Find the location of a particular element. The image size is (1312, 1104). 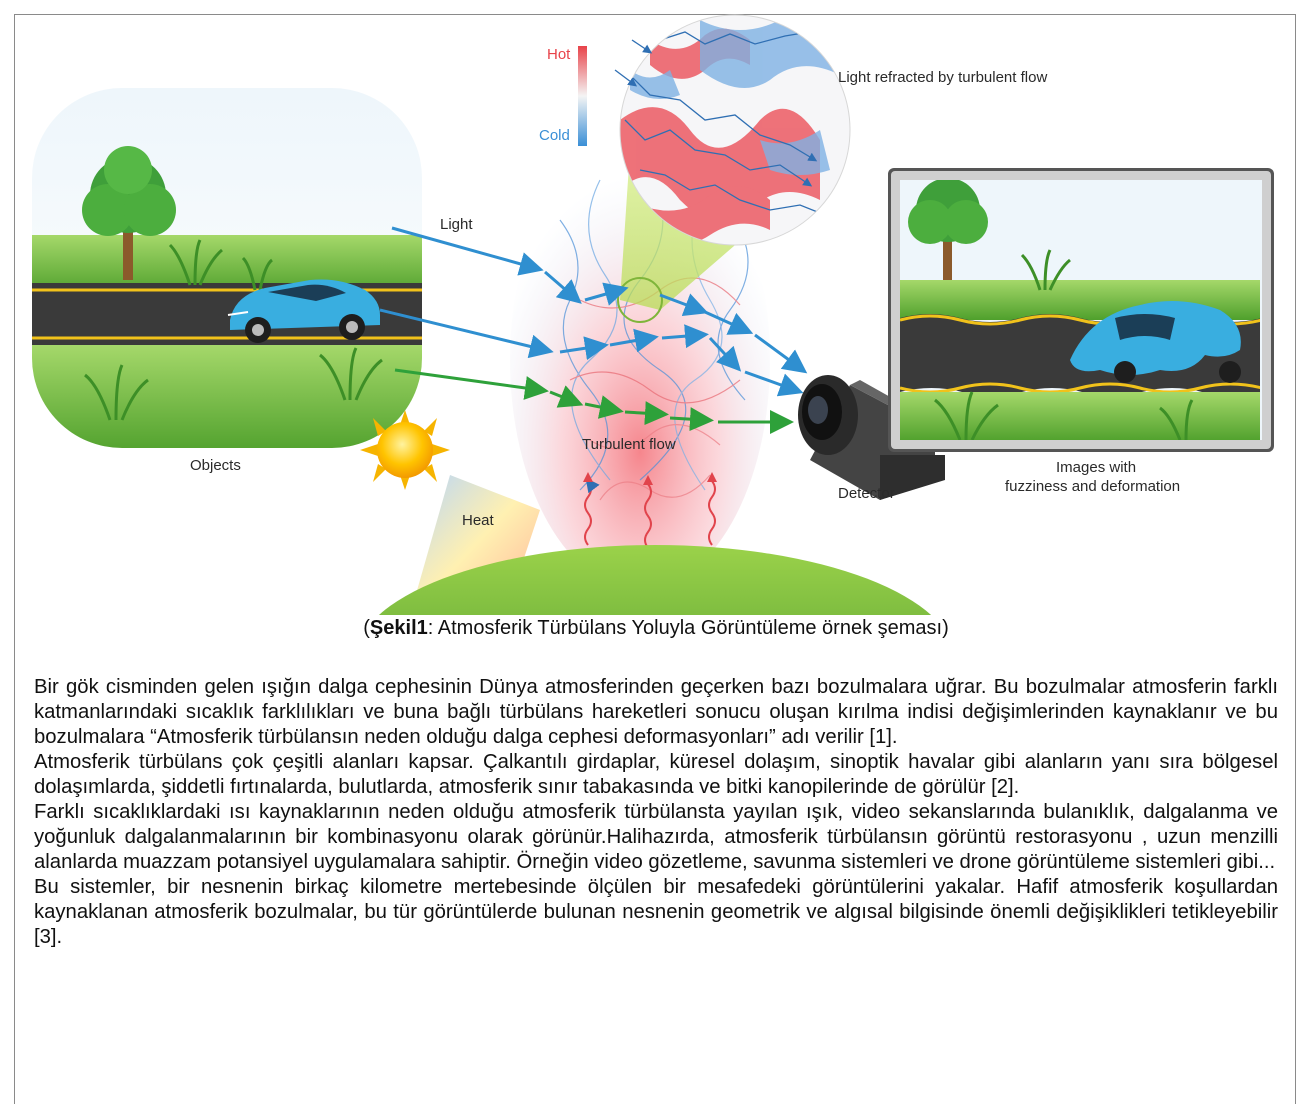

caption-figure-number: Şekil1 is located at coordinates (398, 628).